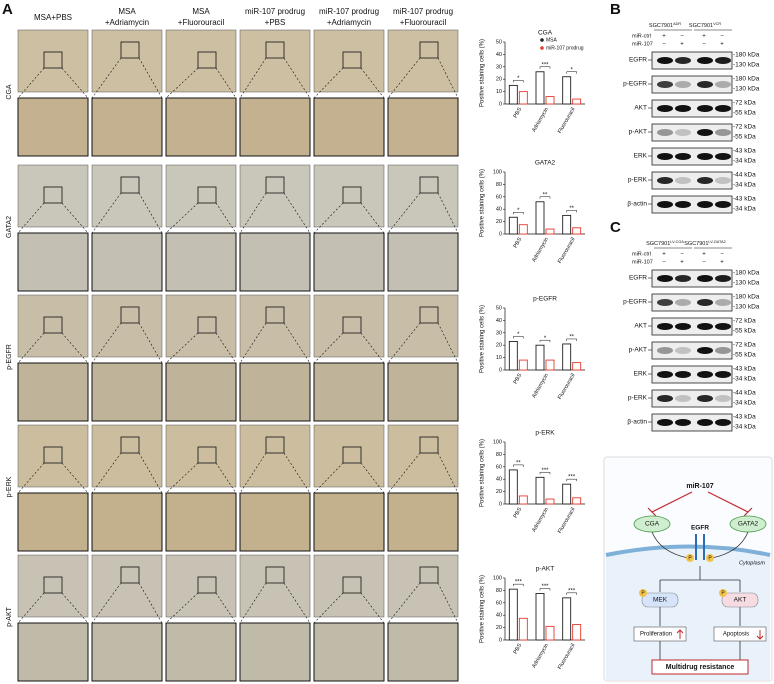 Image resolution: width=774 pixels, height=684 pixels. Describe the element at coordinates (542, 40) in the screenshot. I see `legend-dot` at that location.